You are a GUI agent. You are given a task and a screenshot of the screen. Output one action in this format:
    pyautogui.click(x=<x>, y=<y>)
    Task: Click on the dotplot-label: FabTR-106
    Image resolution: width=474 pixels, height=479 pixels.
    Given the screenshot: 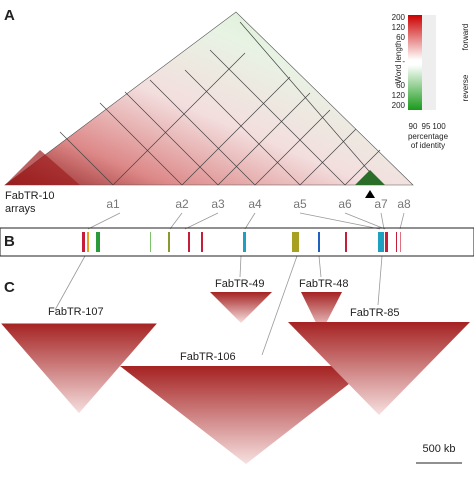 What is the action you would take?
    pyautogui.click(x=208, y=357)
    